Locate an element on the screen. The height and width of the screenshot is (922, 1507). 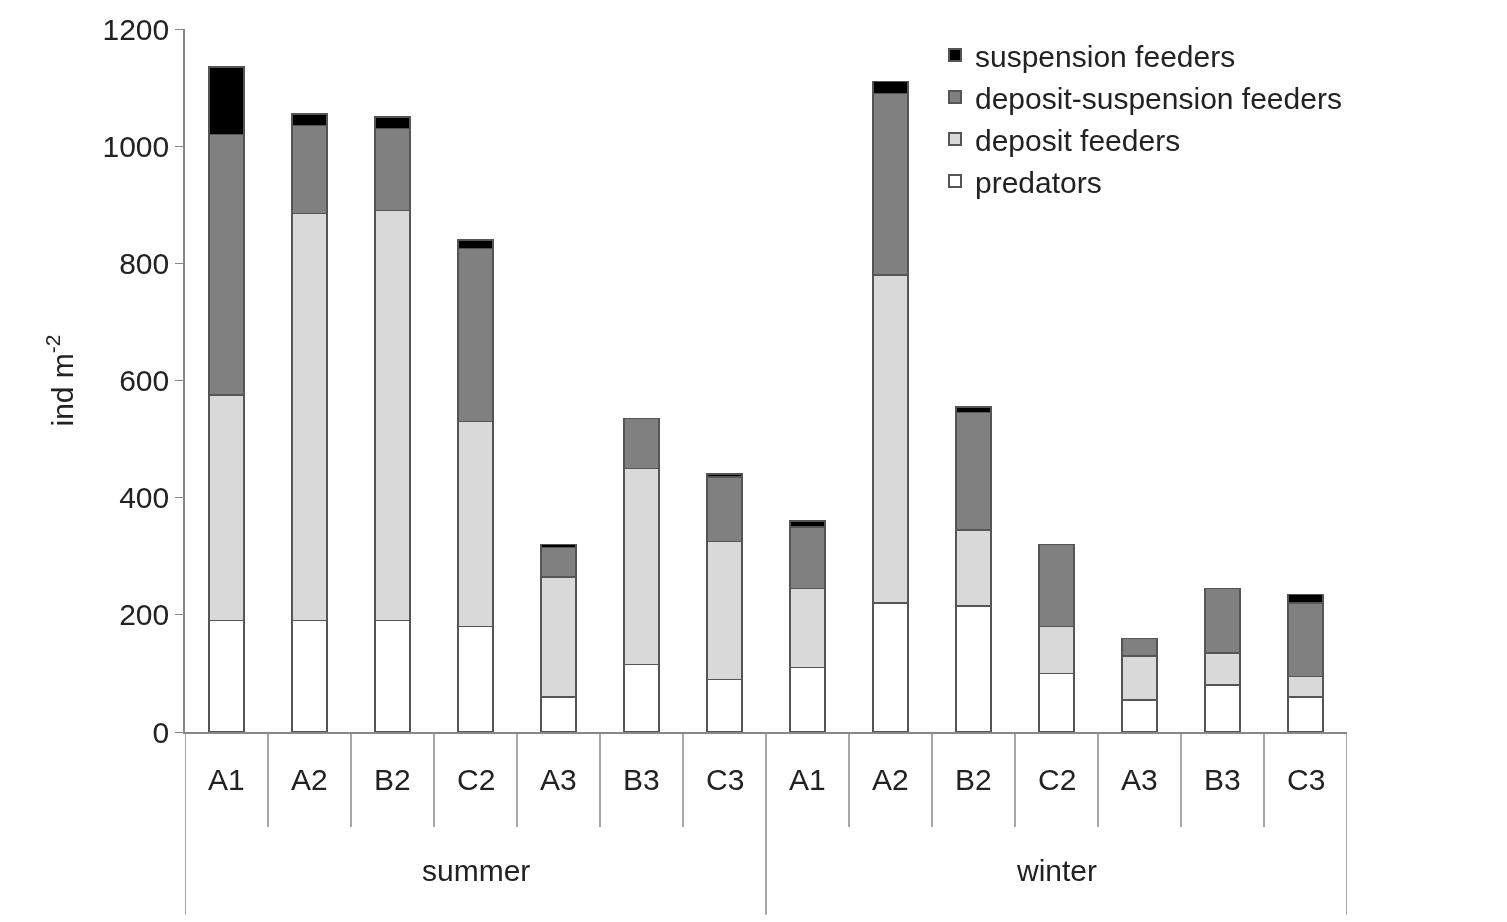
y-tick-label: 400 is located at coordinates (144, 498).